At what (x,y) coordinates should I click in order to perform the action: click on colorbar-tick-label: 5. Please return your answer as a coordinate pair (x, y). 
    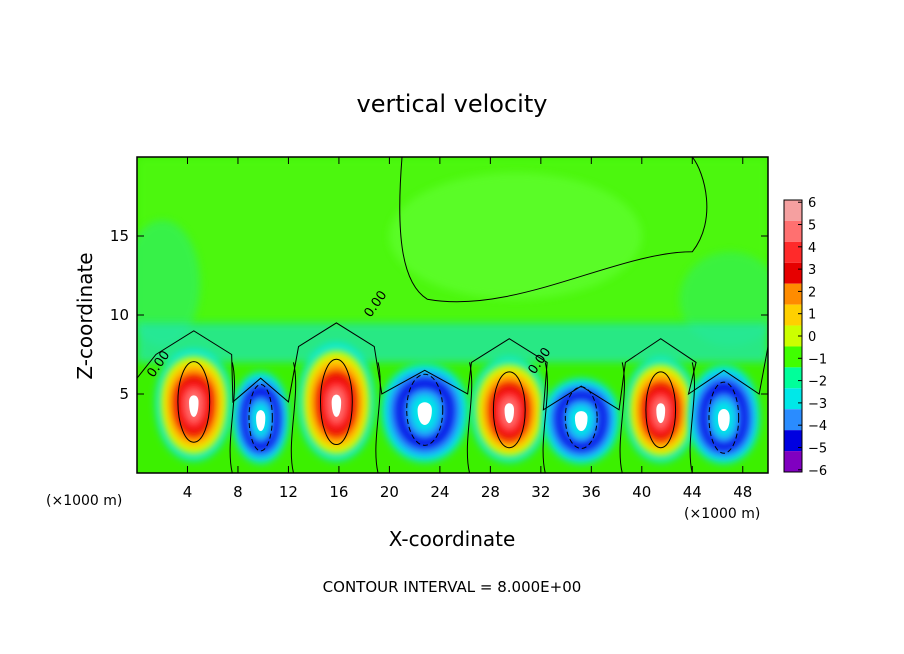
    Looking at the image, I should click on (812, 226).